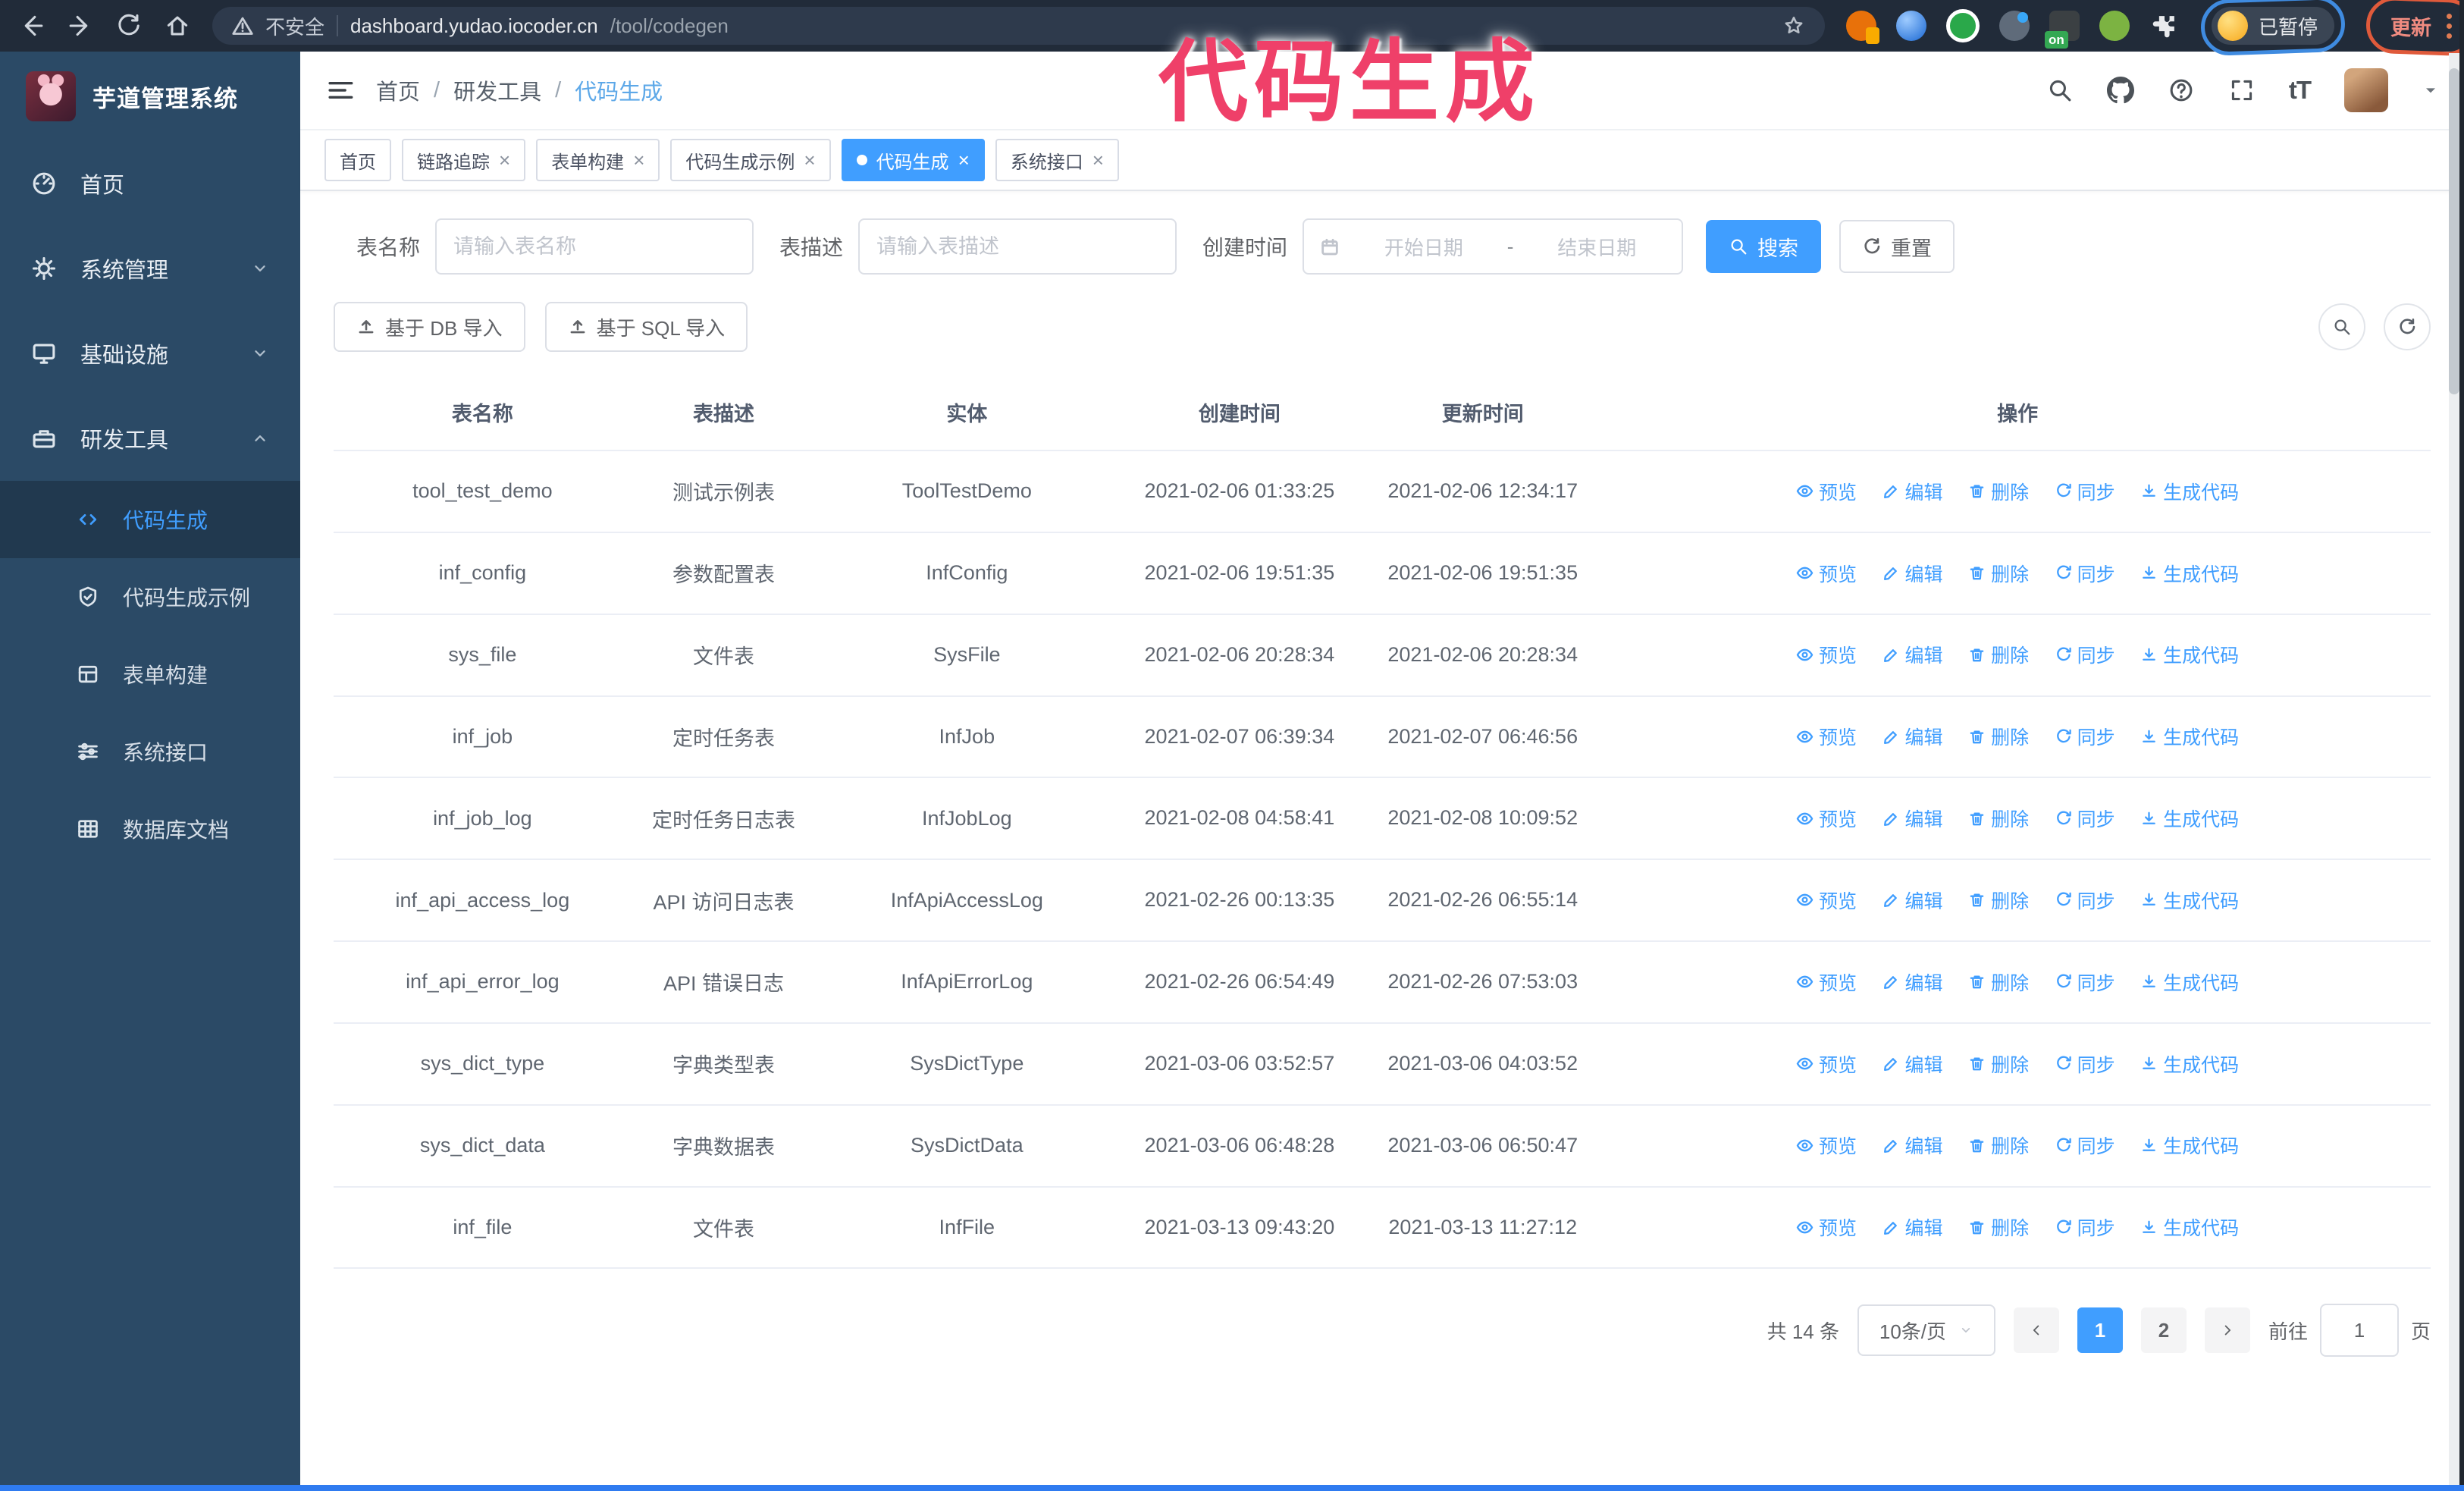 Image resolution: width=2464 pixels, height=1491 pixels. Describe the element at coordinates (2359, 1331) in the screenshot. I see `goto-page-input` at that location.